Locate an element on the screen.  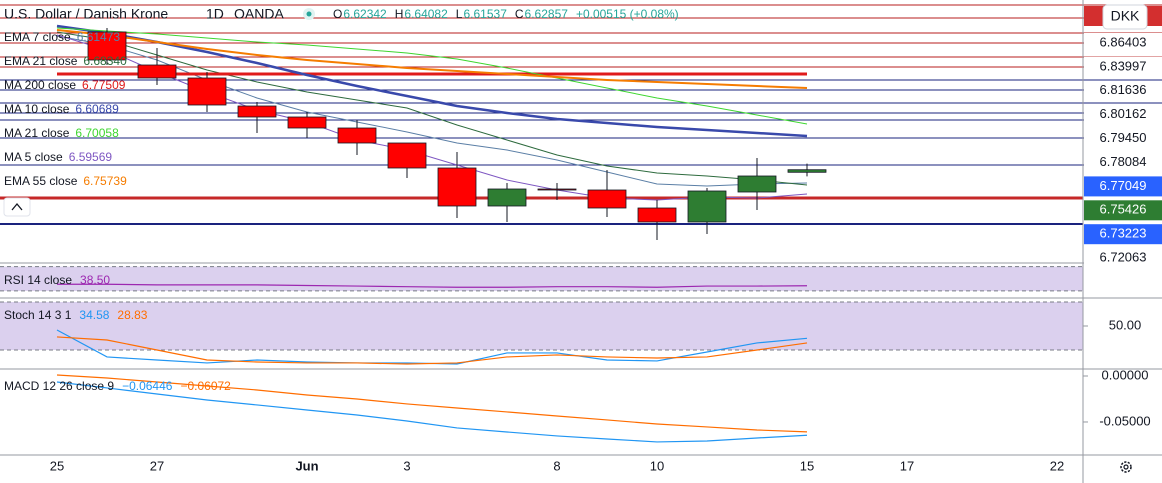
price-badge-label: 6.72063 is located at coordinates (1123, 257).